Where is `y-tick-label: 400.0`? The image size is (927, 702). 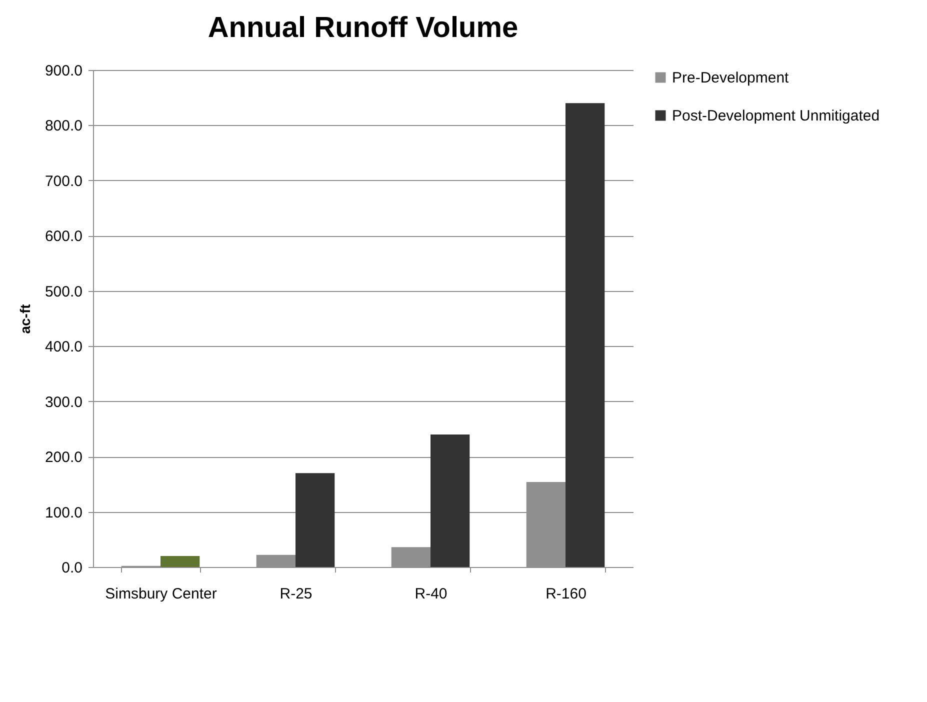 y-tick-label: 400.0 is located at coordinates (63, 347).